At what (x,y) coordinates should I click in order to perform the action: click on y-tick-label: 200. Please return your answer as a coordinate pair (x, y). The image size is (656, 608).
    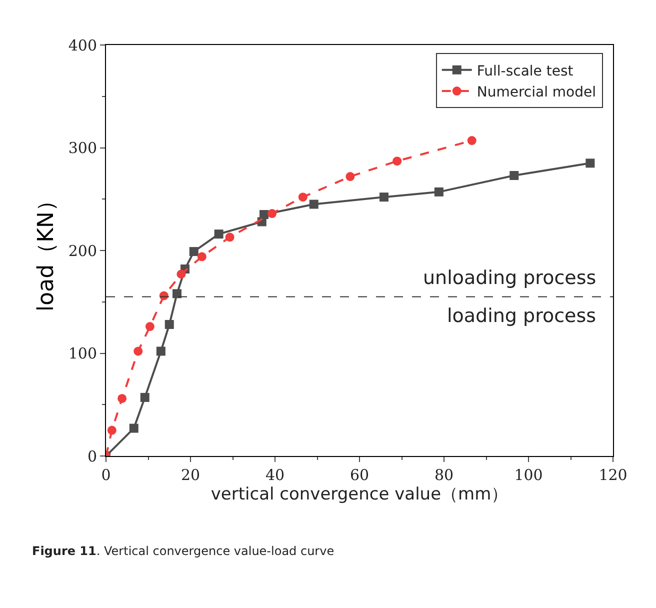
    Looking at the image, I should click on (82, 251).